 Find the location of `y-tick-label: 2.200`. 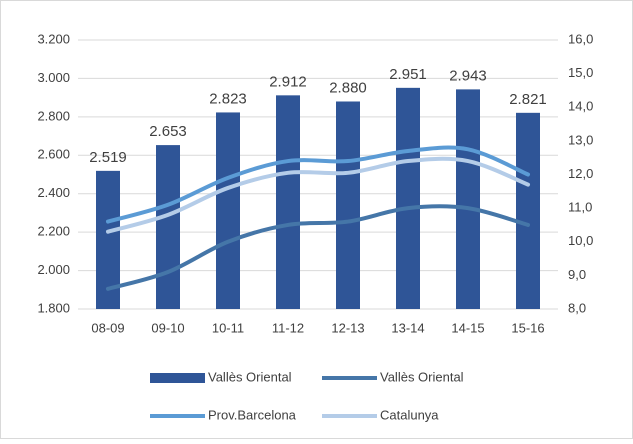

y-tick-label: 2.200 is located at coordinates (53, 231).